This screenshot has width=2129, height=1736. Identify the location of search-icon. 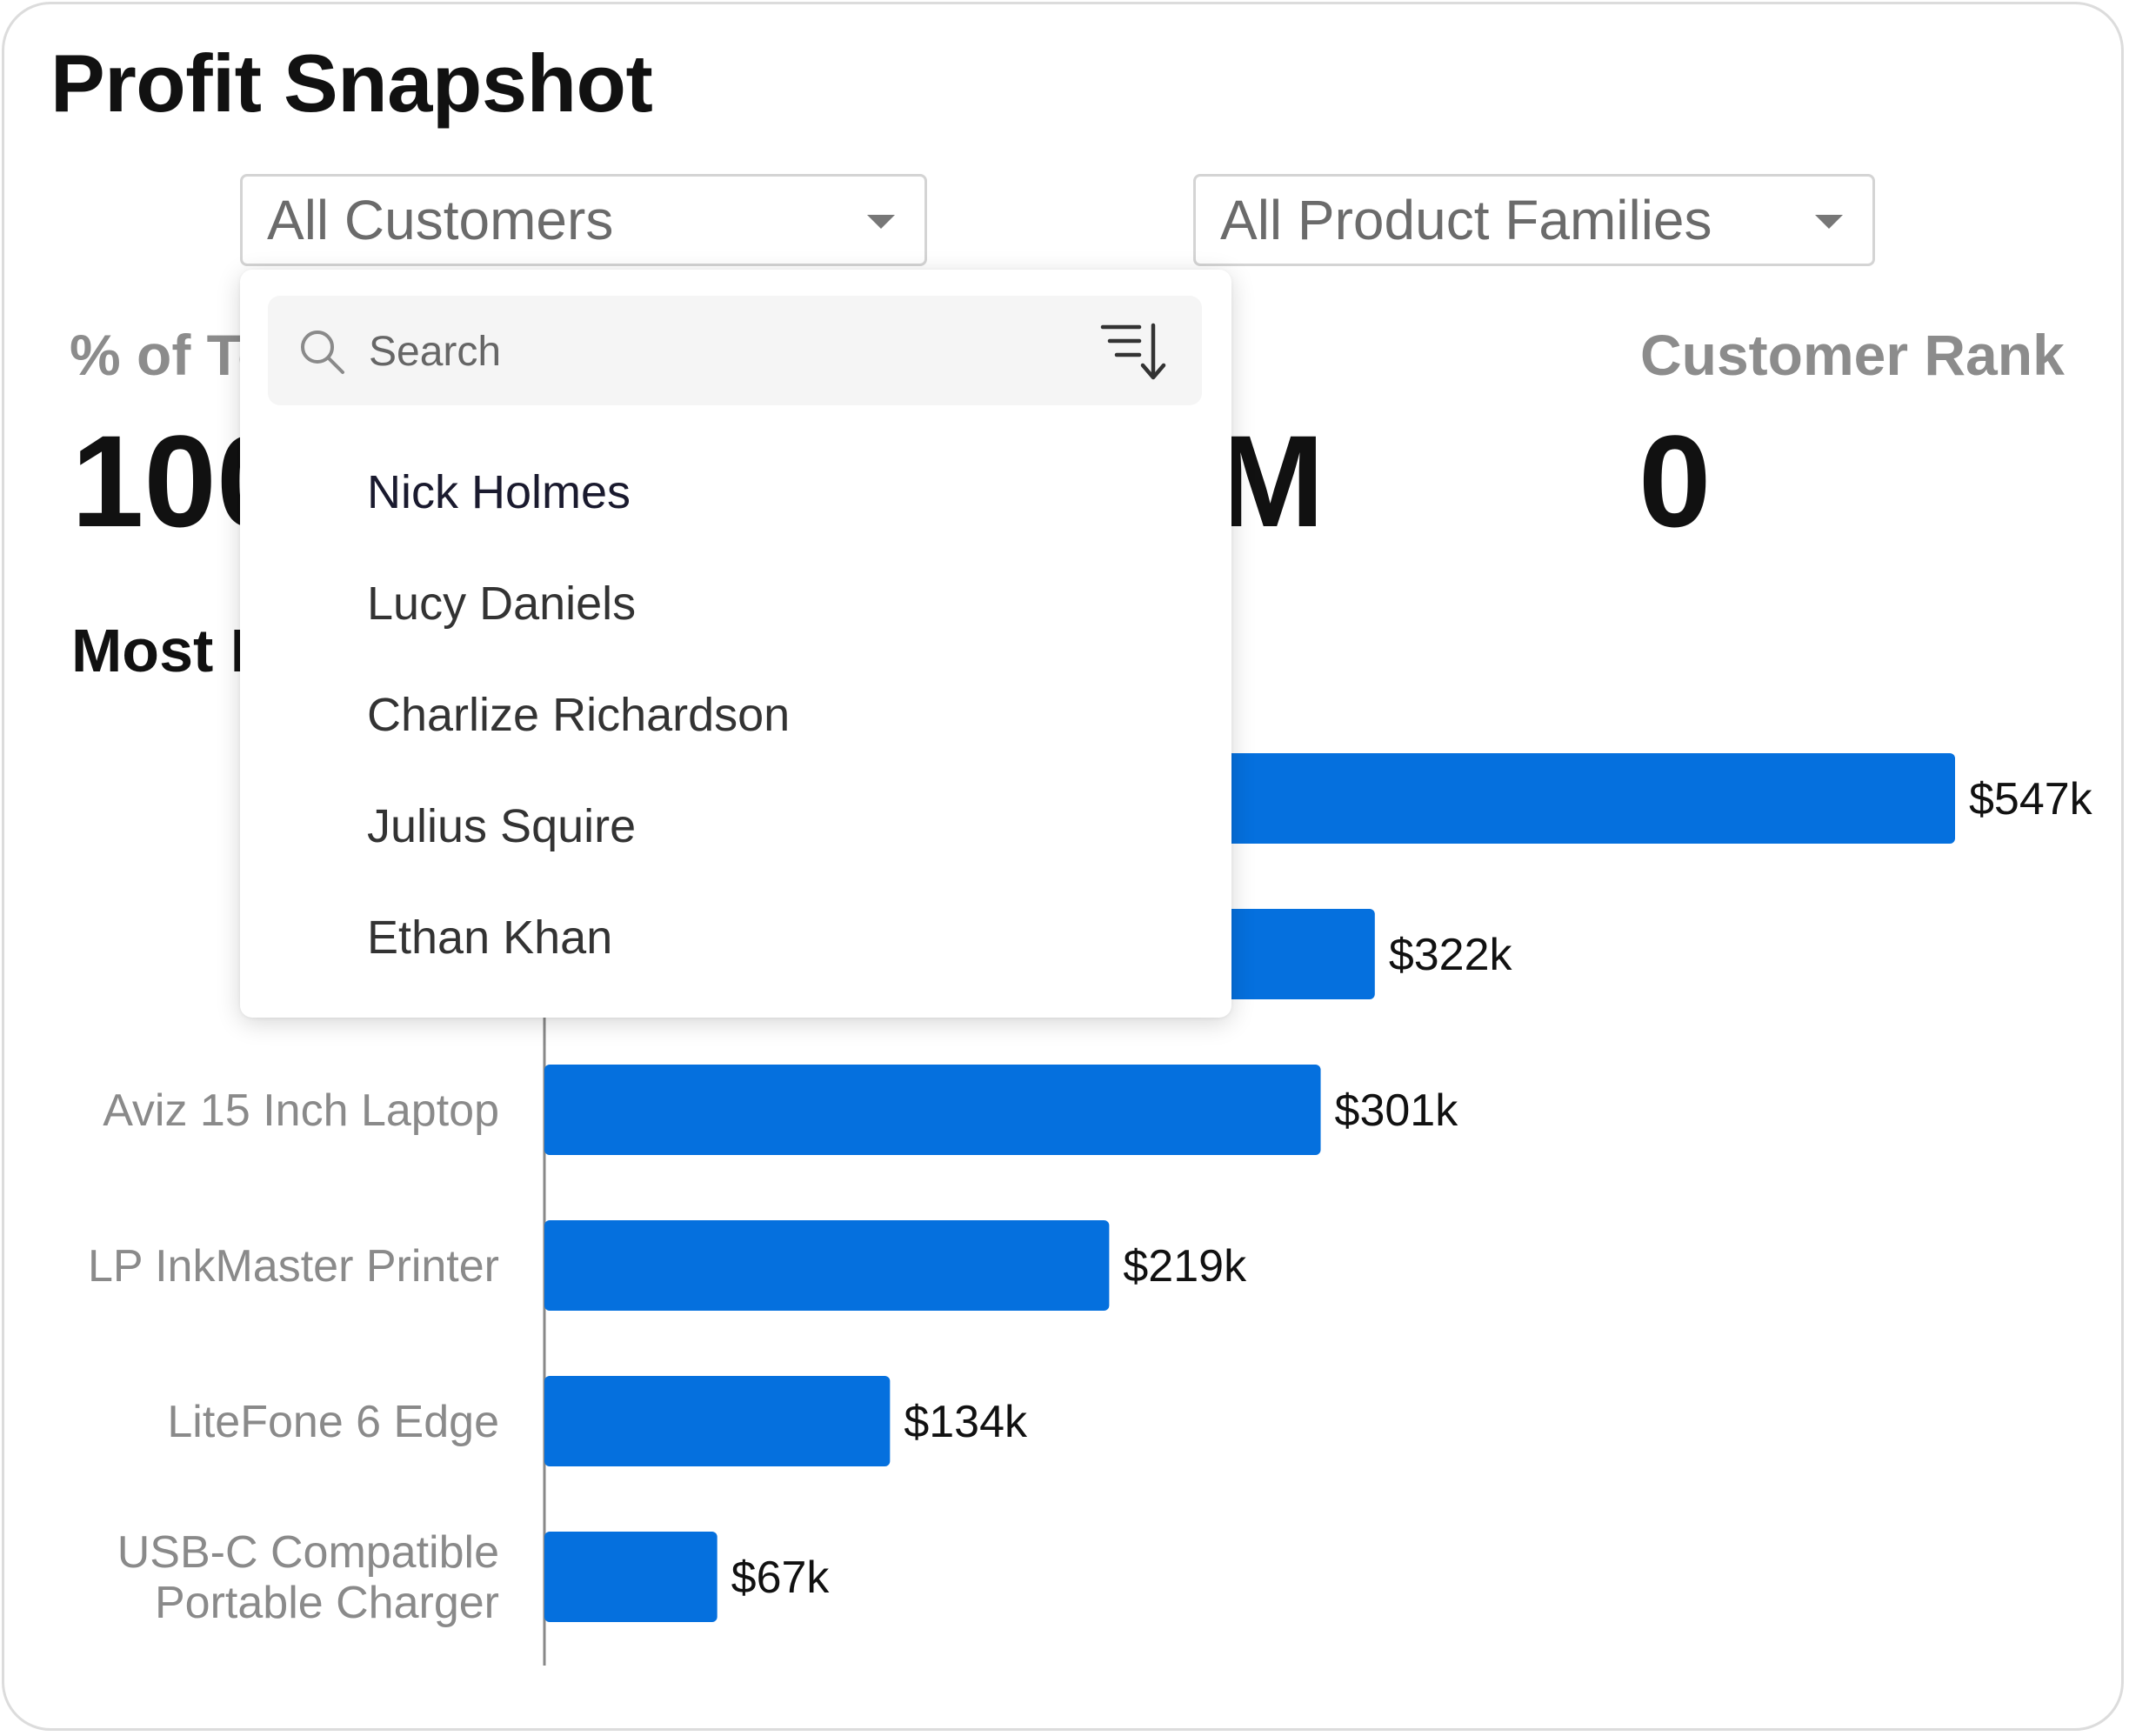
(322, 352).